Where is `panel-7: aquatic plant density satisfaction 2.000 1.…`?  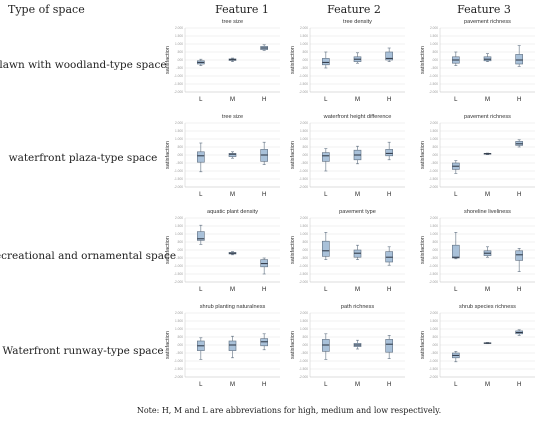
panel-7: aquatic plant density satisfaction 2.000 1.… is located at coordinates (222, 251).